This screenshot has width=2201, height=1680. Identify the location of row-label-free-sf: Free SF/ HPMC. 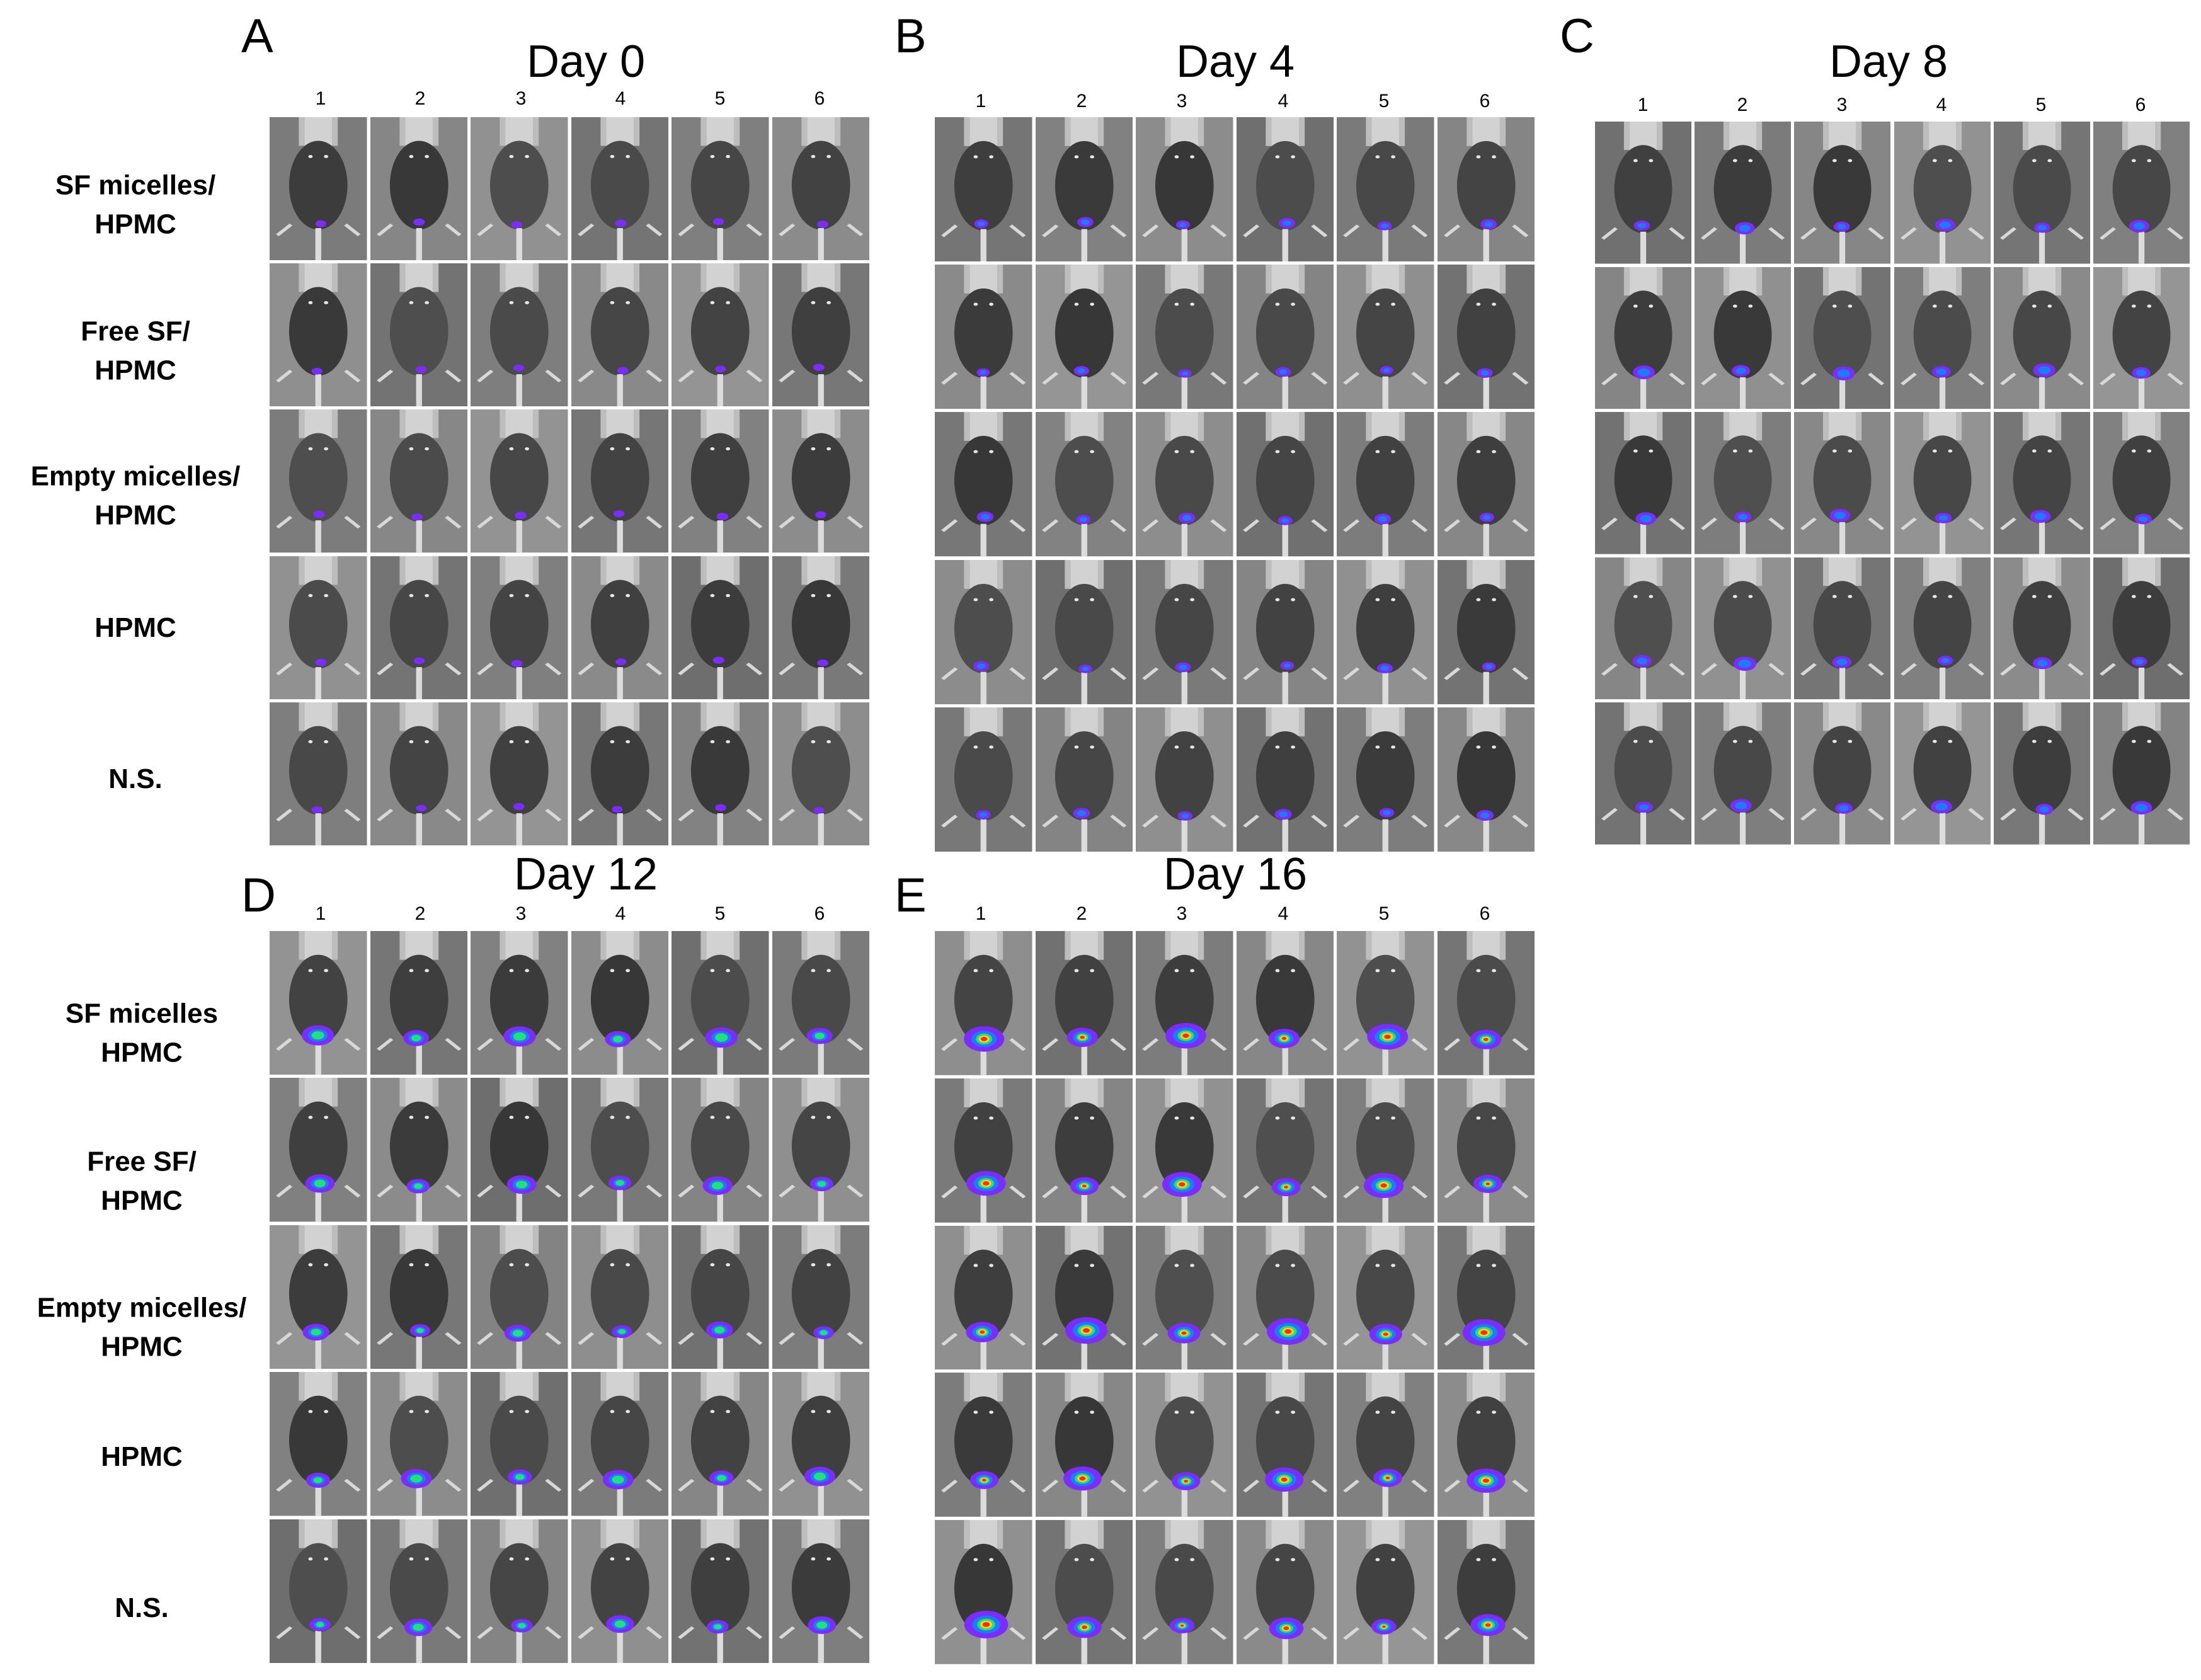
(136, 351).